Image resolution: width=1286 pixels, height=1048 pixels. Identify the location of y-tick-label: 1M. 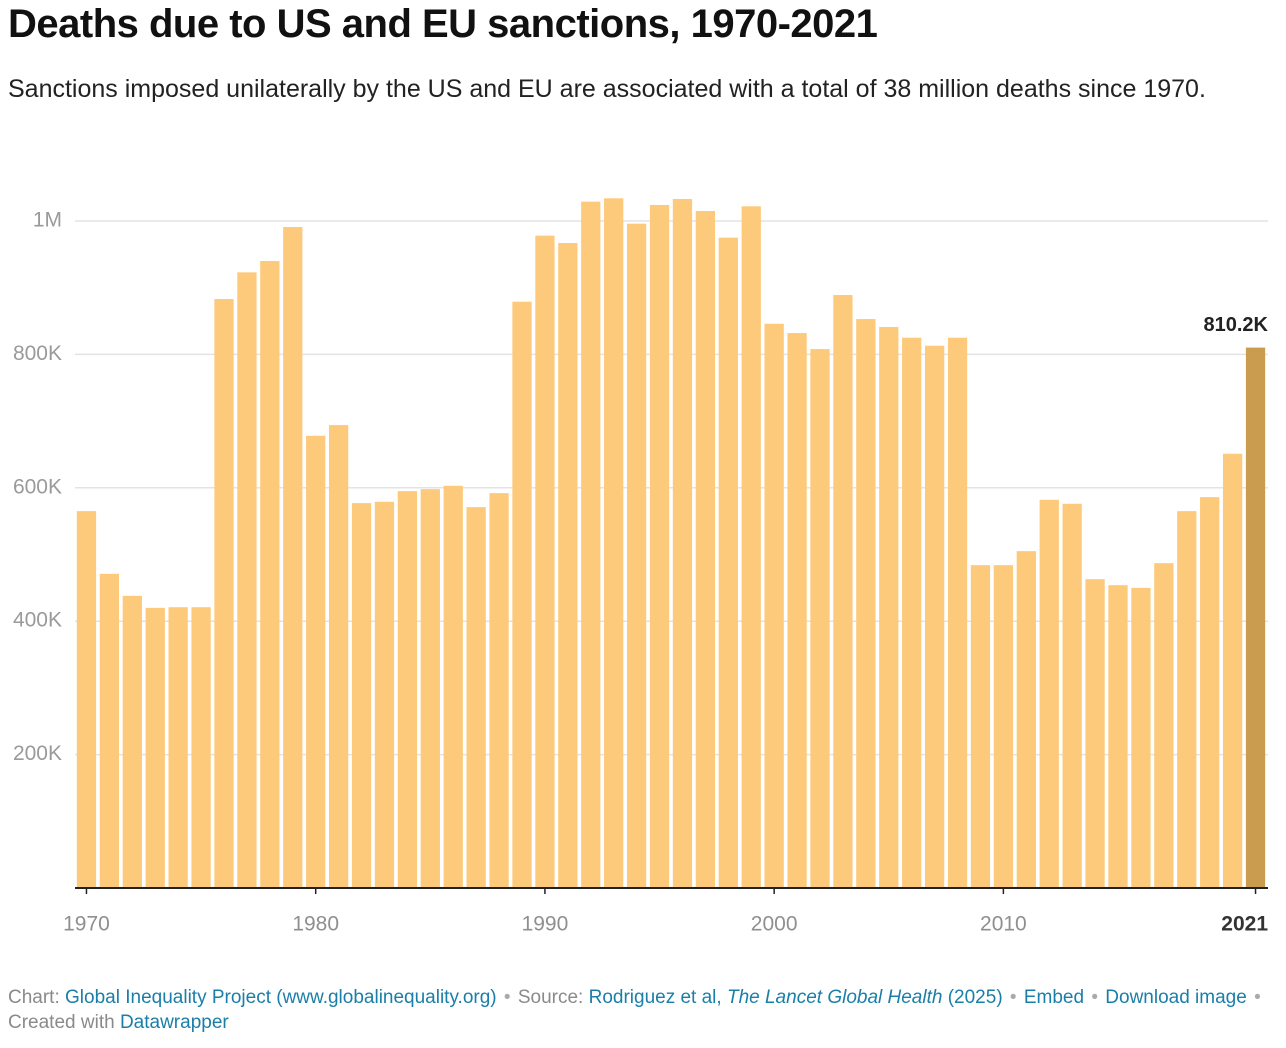
(47, 220).